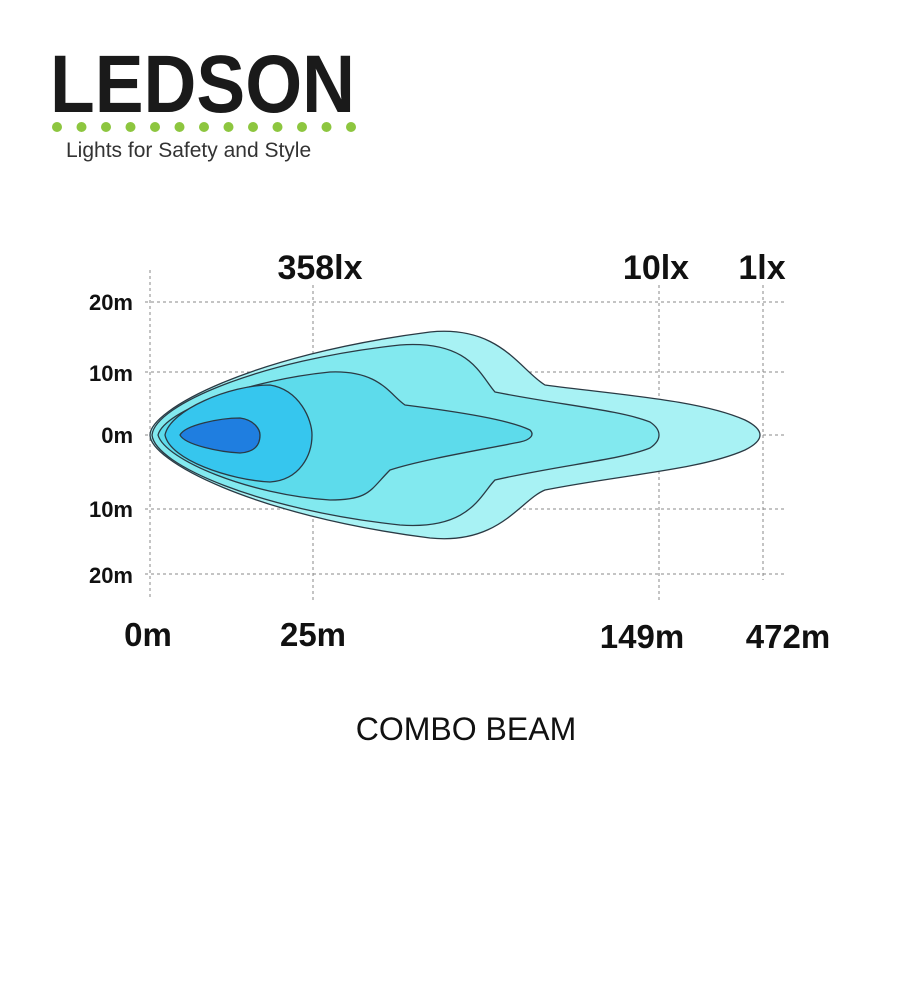 The width and height of the screenshot is (912, 1000). Describe the element at coordinates (148, 634) in the screenshot. I see `x-label: 0m` at that location.